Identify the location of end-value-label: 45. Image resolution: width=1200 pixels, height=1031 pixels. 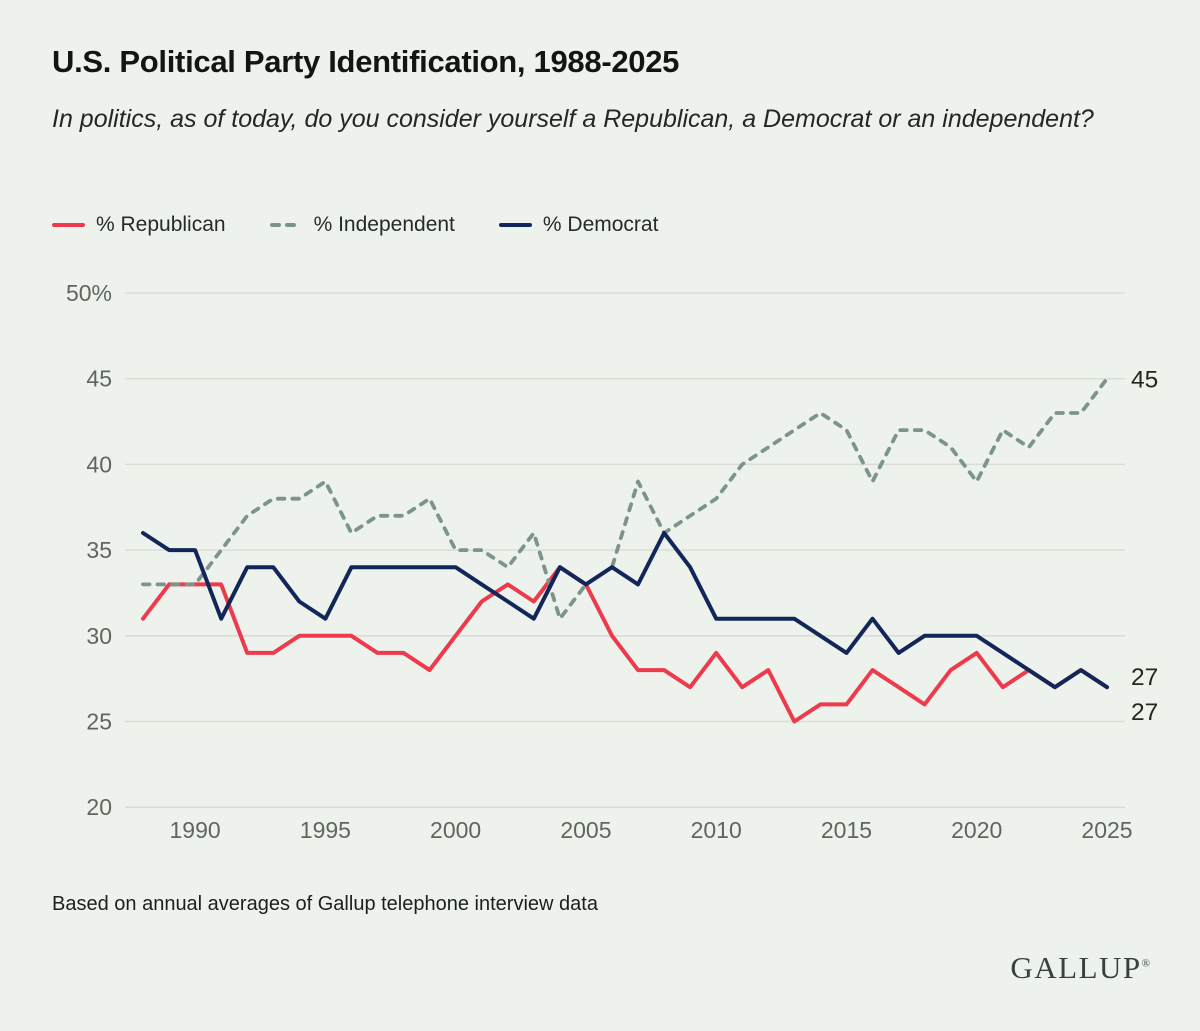
(1144, 380).